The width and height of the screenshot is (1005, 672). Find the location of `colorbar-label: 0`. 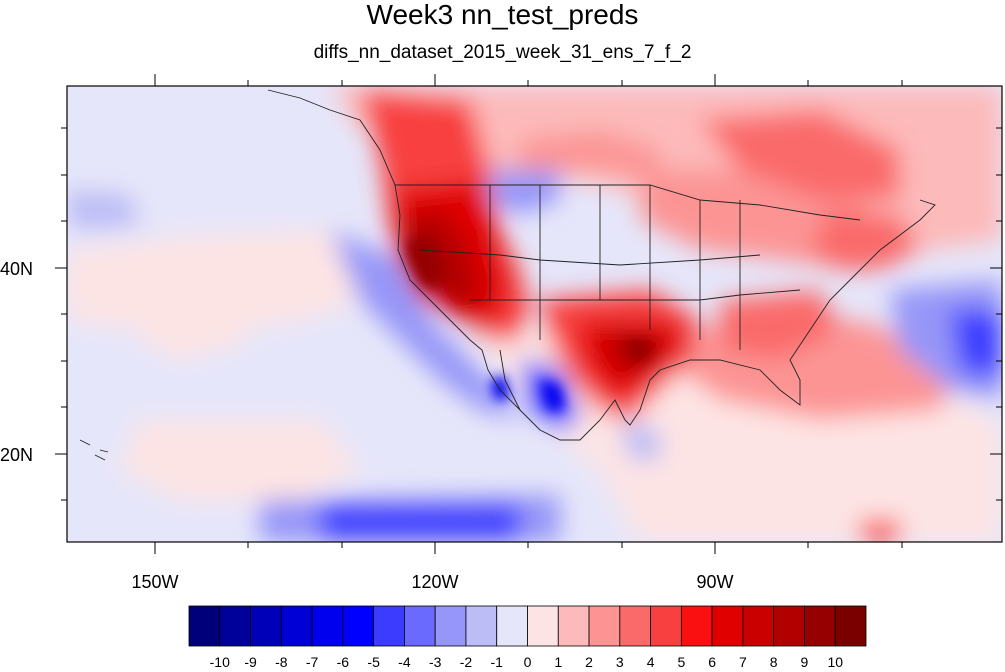

colorbar-label: 0 is located at coordinates (528, 662).